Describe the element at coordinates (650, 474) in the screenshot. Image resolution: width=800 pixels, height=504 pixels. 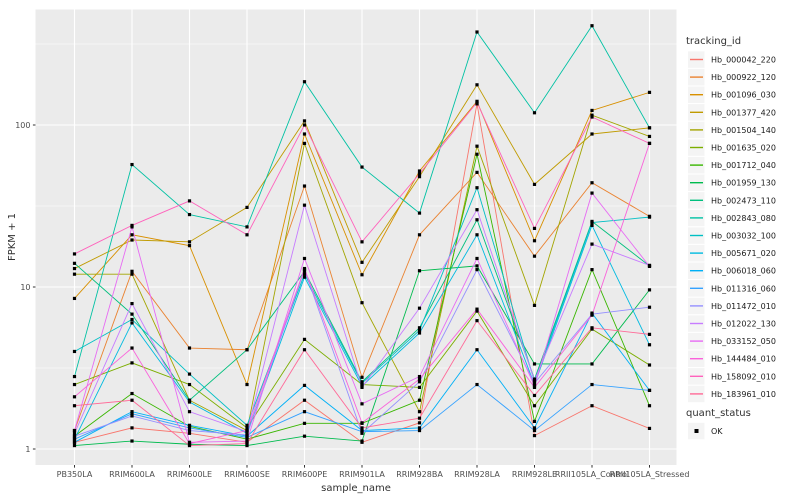
I see `x-tick-label: RRII105LA_Stressed` at that location.